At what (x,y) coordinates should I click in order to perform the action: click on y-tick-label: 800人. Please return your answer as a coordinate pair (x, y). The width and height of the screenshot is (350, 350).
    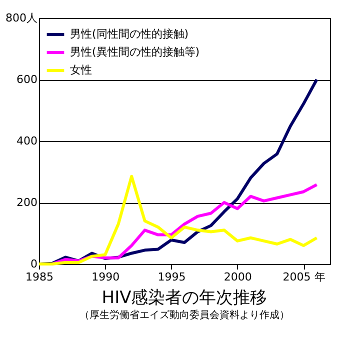
    Looking at the image, I should click on (22, 18).